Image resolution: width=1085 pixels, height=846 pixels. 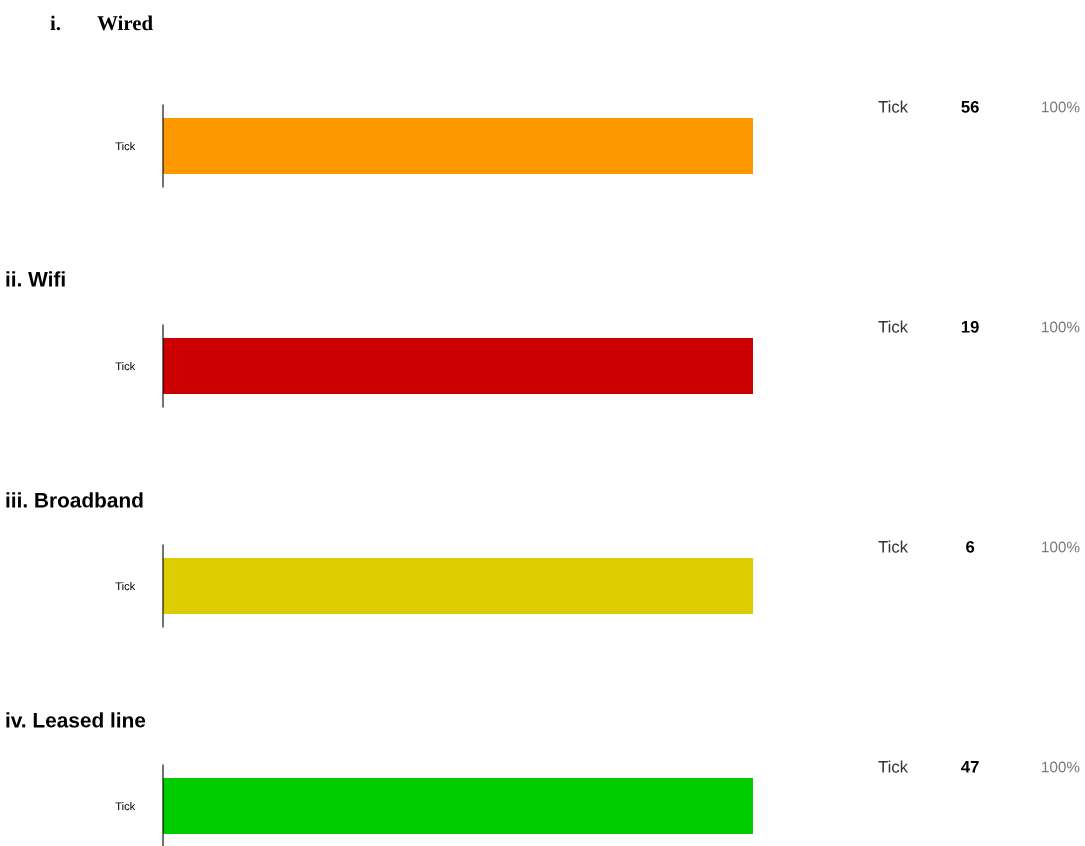 What do you see at coordinates (970, 106) in the screenshot?
I see `text: 56` at bounding box center [970, 106].